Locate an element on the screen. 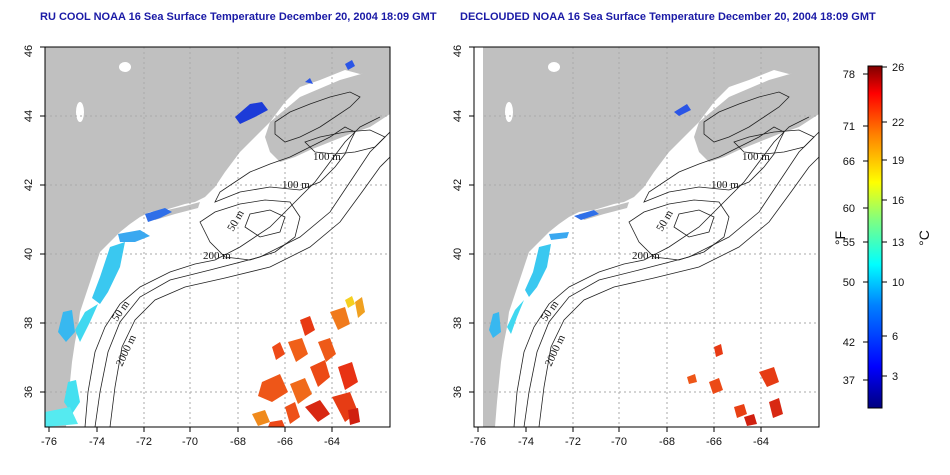 The height and width of the screenshot is (475, 950). fahrenheit-tick: 37 is located at coordinates (849, 381).